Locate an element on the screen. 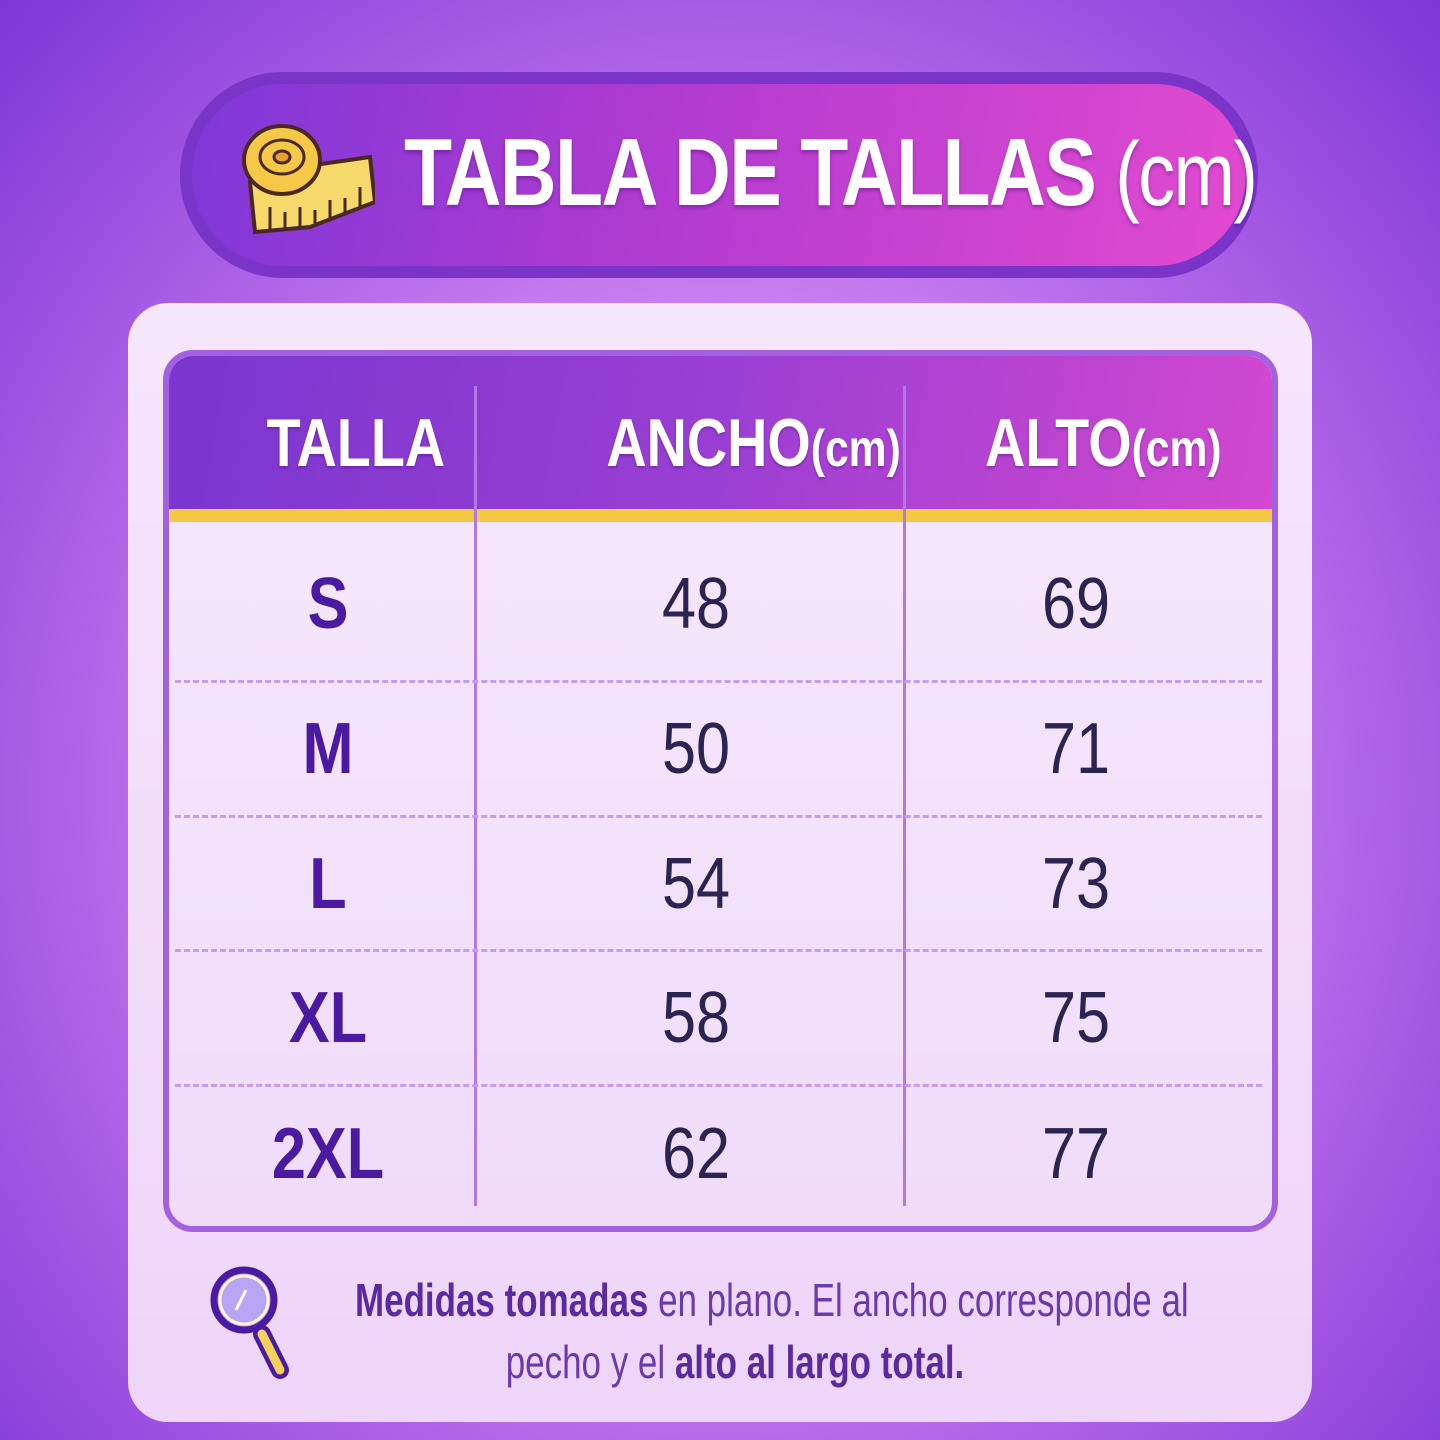  table-row: M 50 71 is located at coordinates (718, 750).